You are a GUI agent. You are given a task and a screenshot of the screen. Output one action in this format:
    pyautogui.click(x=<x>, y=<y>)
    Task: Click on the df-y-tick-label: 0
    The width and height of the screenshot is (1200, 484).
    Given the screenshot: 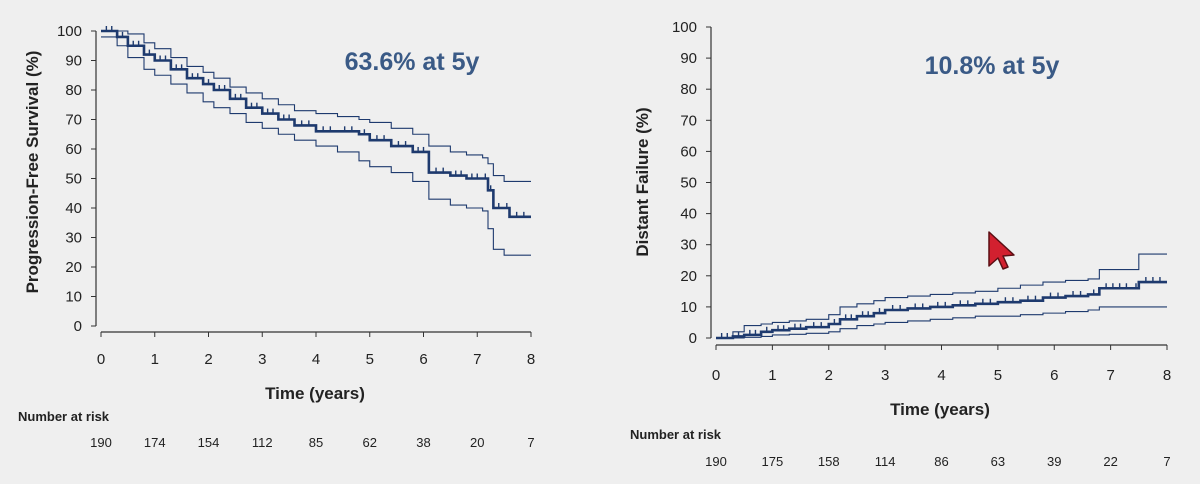 What is the action you would take?
    pyautogui.click(x=693, y=338)
    